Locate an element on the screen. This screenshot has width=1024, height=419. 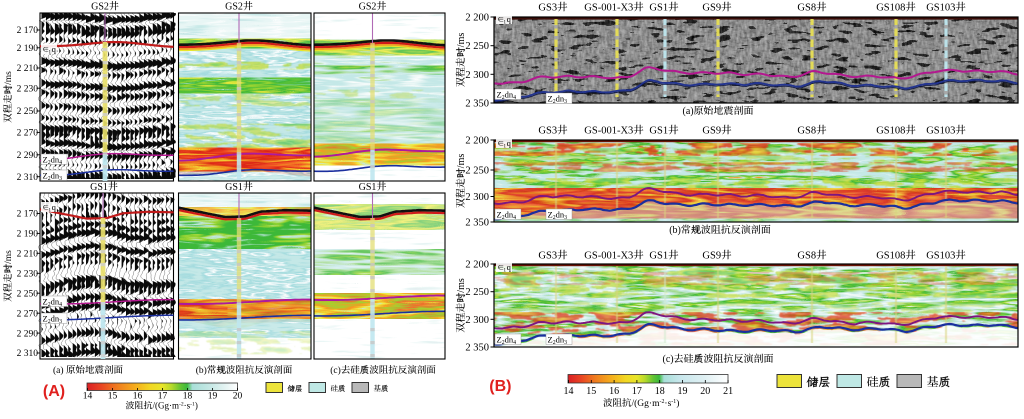
svg-text: 2 190 is located at coordinates (28, 49).